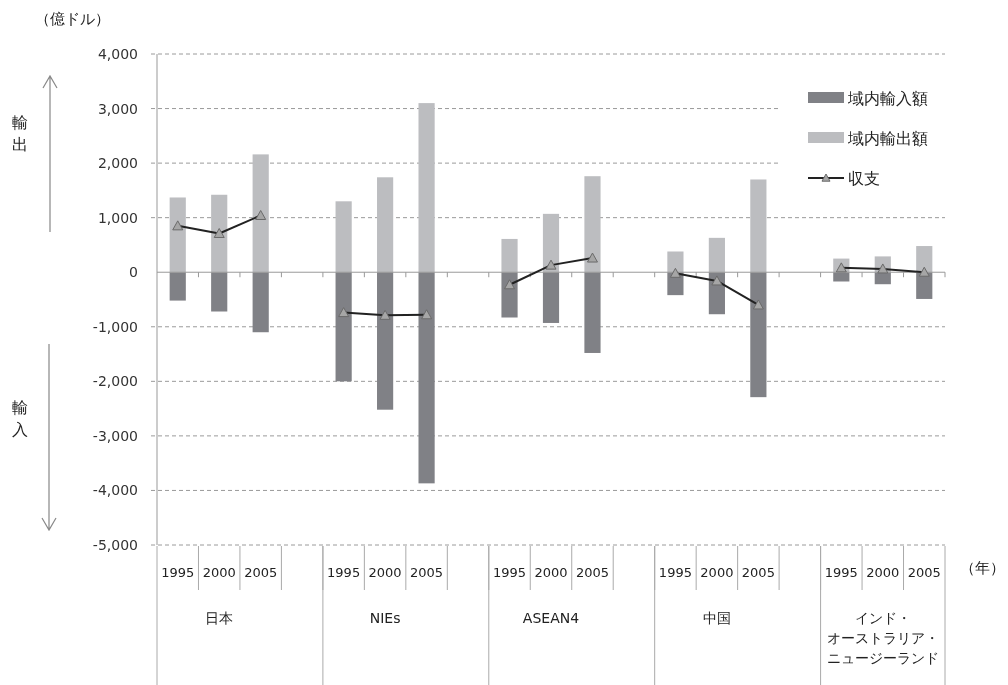 The width and height of the screenshot is (1008, 685). I want to click on legend-label: 域内輸出額, so click(887, 138).